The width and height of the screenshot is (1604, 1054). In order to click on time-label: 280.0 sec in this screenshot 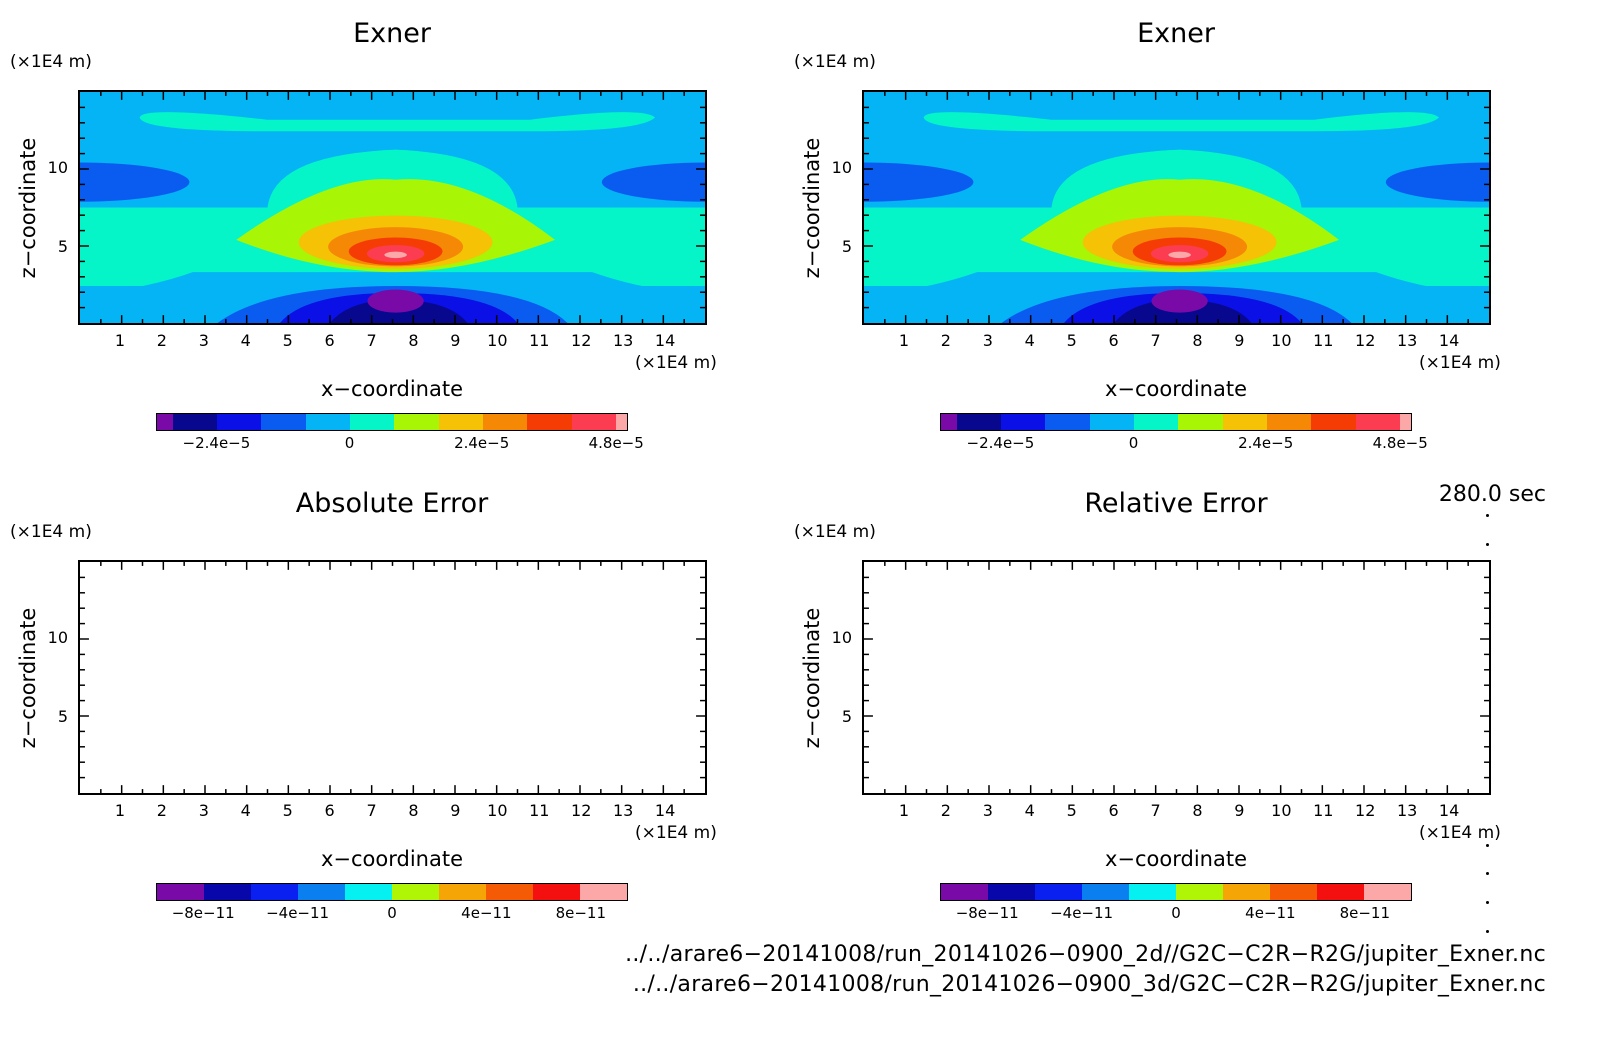, I will do `click(1492, 494)`.